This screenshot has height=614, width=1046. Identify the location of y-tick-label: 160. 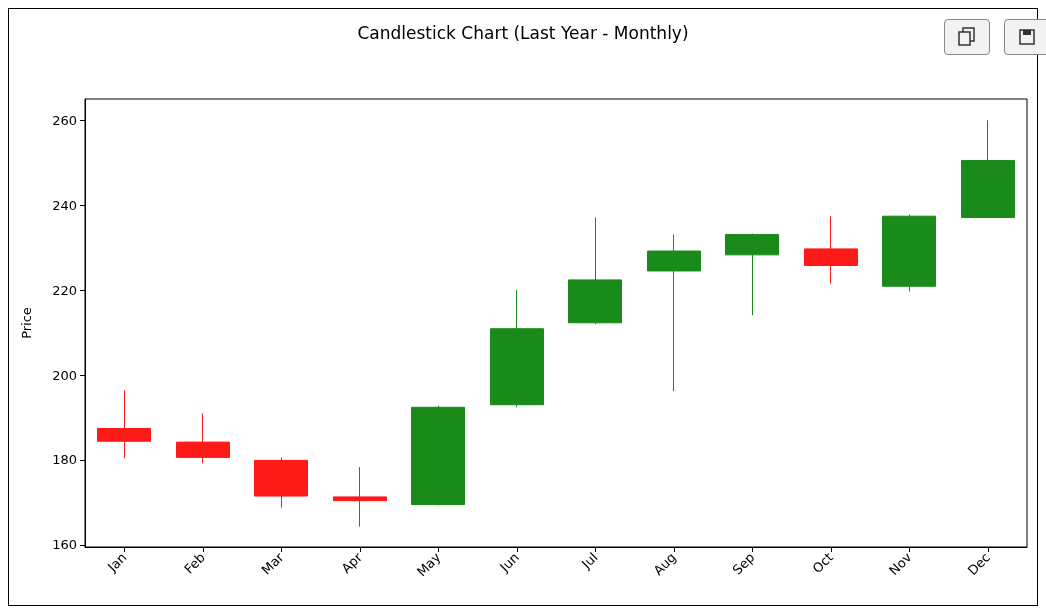
(64, 545).